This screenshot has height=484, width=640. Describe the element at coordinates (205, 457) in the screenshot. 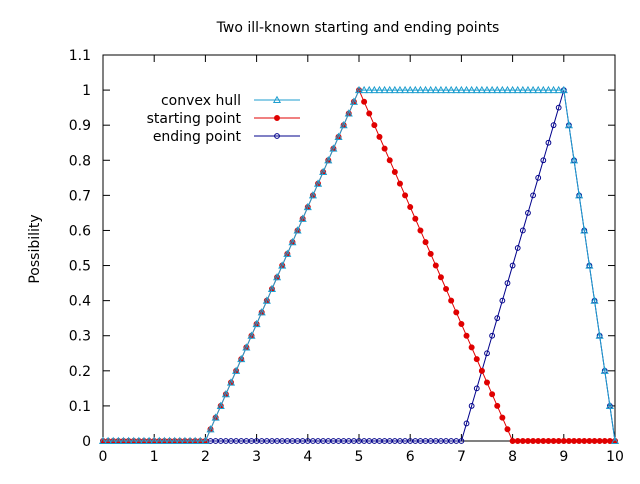

I see `x-tick-label: 2` at that location.